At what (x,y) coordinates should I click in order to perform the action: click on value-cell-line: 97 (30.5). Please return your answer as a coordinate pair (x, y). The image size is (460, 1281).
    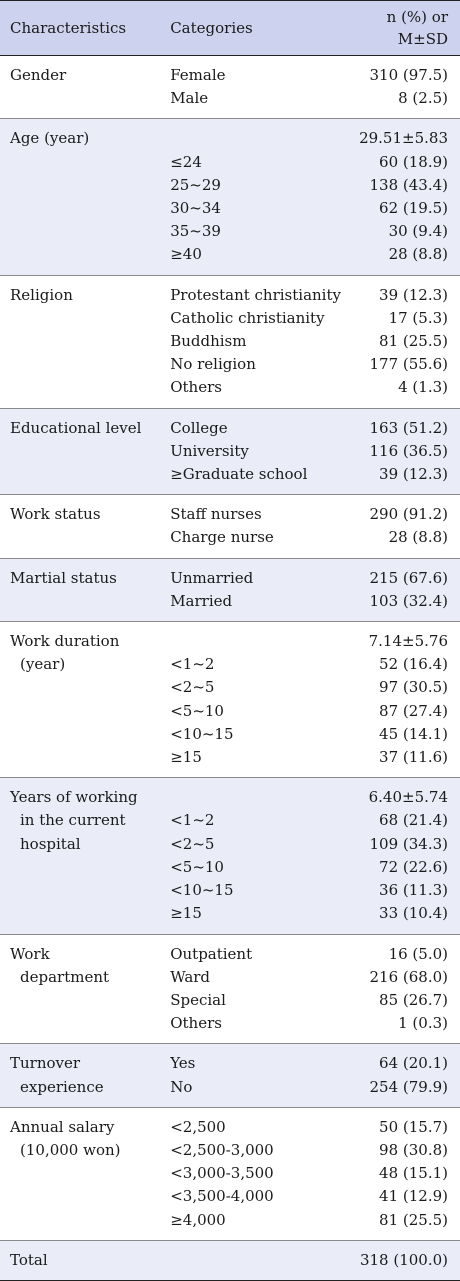
    Looking at the image, I should click on (413, 687).